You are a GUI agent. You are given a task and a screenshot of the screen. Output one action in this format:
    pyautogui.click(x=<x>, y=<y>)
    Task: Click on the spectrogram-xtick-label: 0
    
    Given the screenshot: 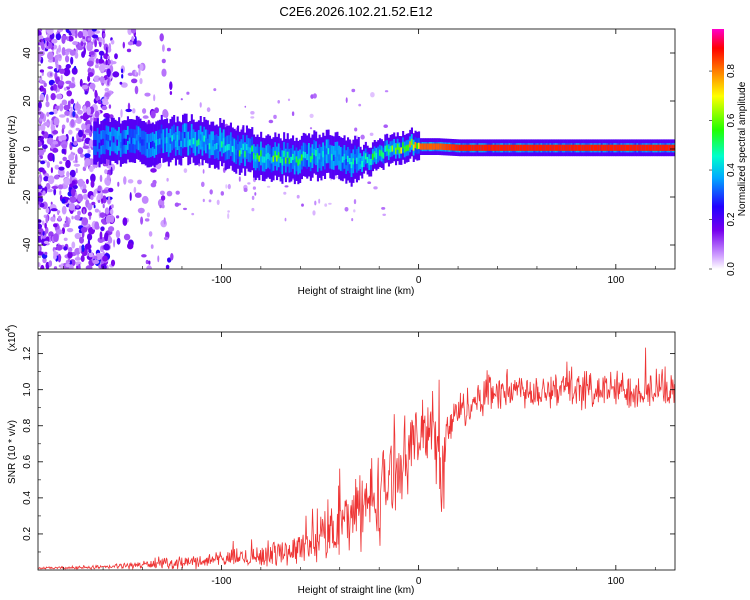 What is the action you would take?
    pyautogui.click(x=419, y=280)
    